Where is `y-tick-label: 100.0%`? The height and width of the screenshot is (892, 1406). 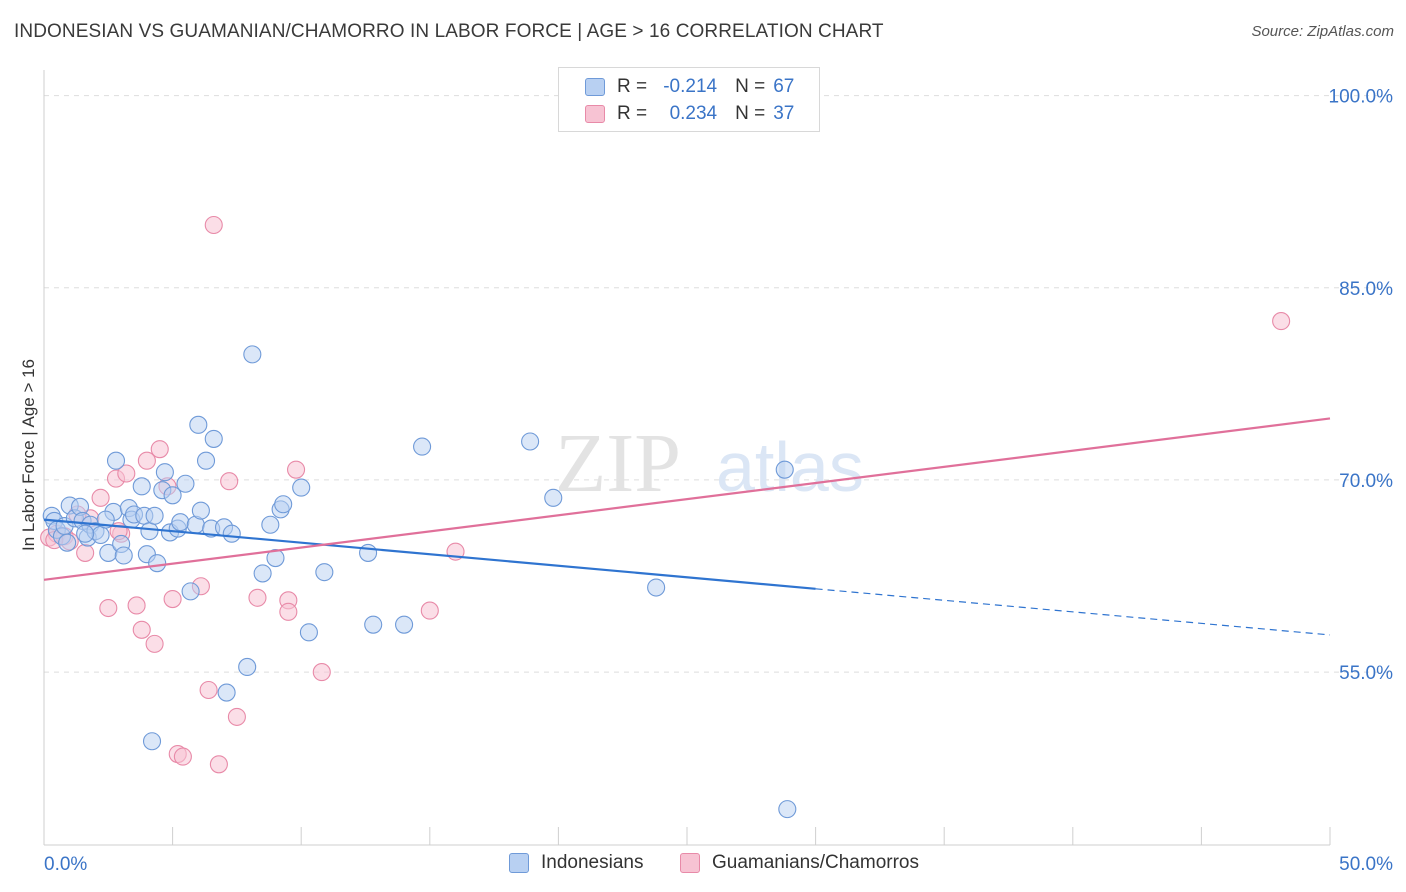 y-tick-label: 100.0% is located at coordinates (1361, 97).